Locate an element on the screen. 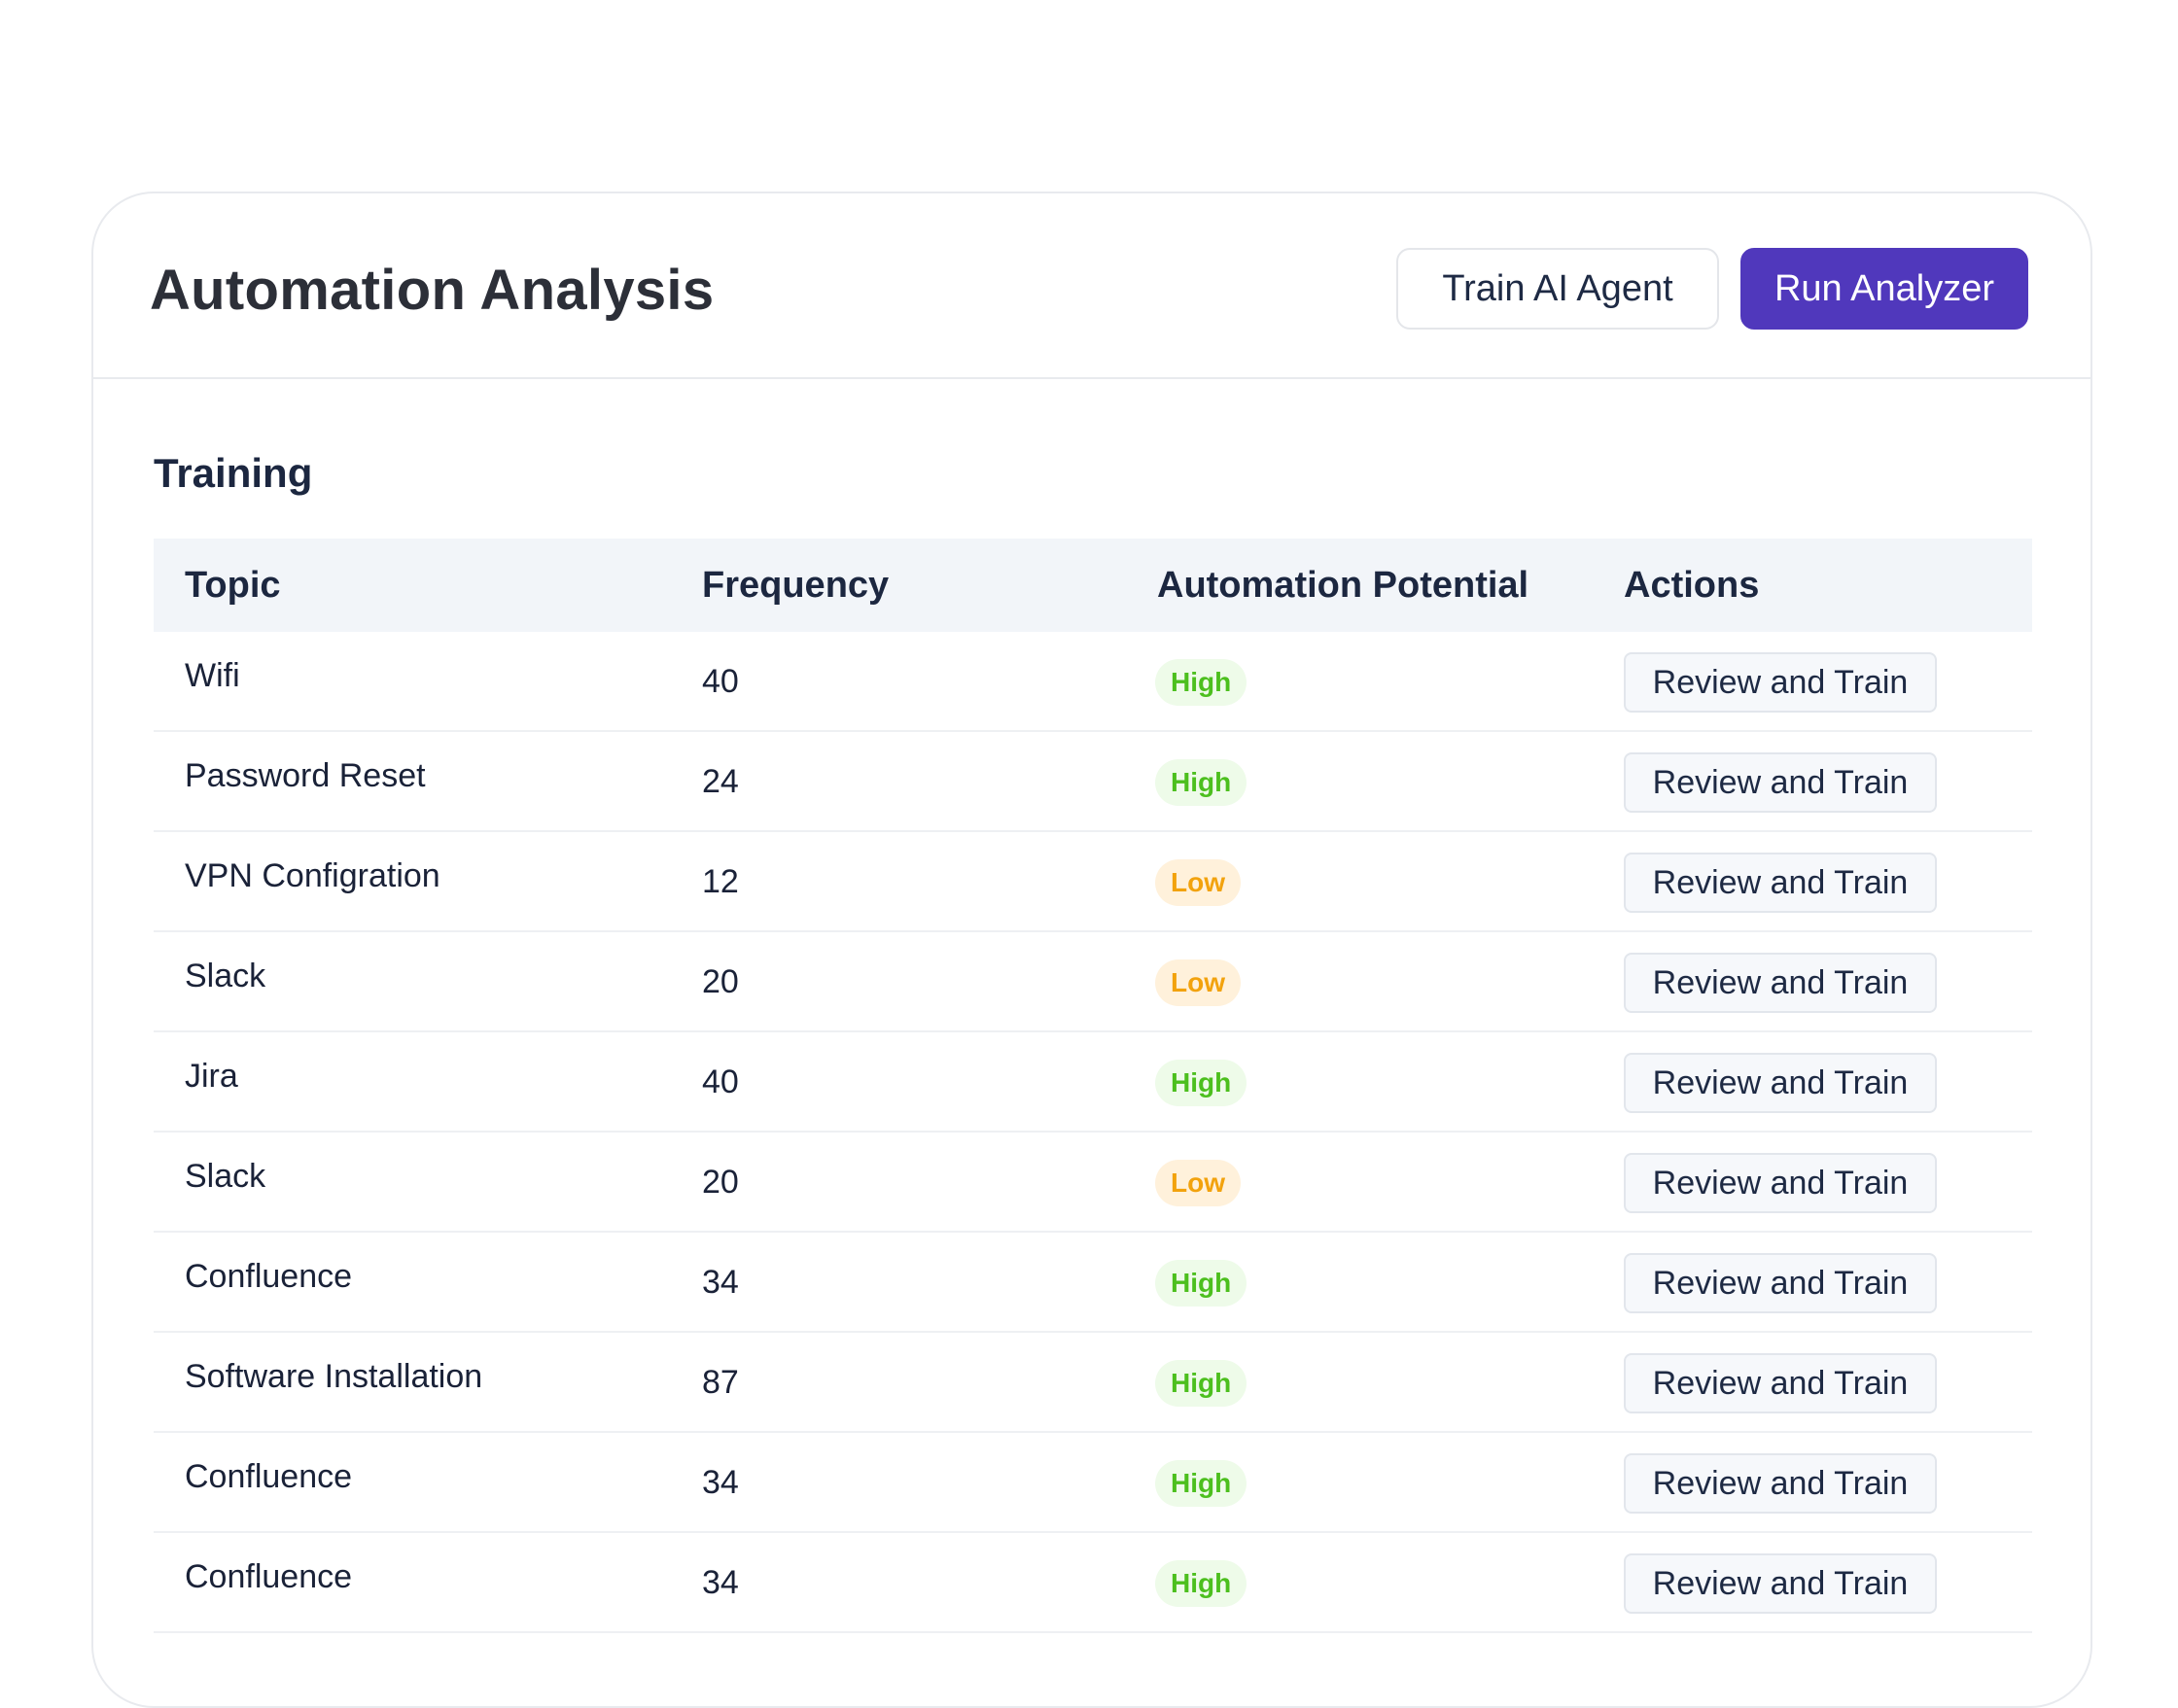  cell-frequency: 87 is located at coordinates (720, 1382).